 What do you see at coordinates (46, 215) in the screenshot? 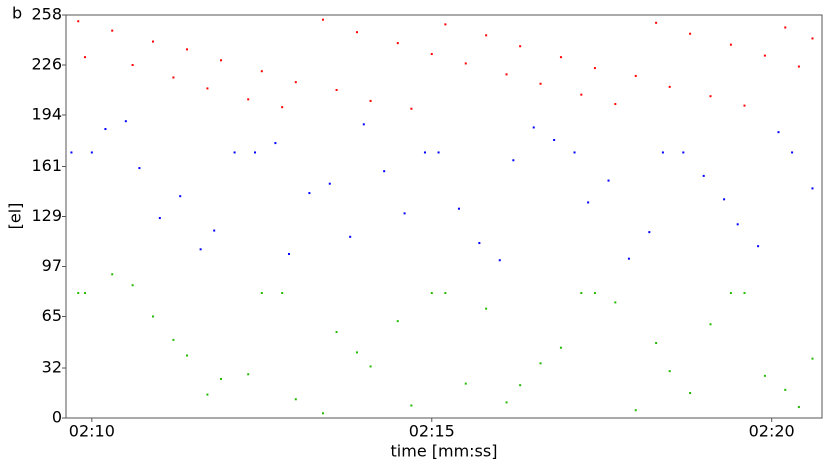
I see `y-tick-label: 129` at bounding box center [46, 215].